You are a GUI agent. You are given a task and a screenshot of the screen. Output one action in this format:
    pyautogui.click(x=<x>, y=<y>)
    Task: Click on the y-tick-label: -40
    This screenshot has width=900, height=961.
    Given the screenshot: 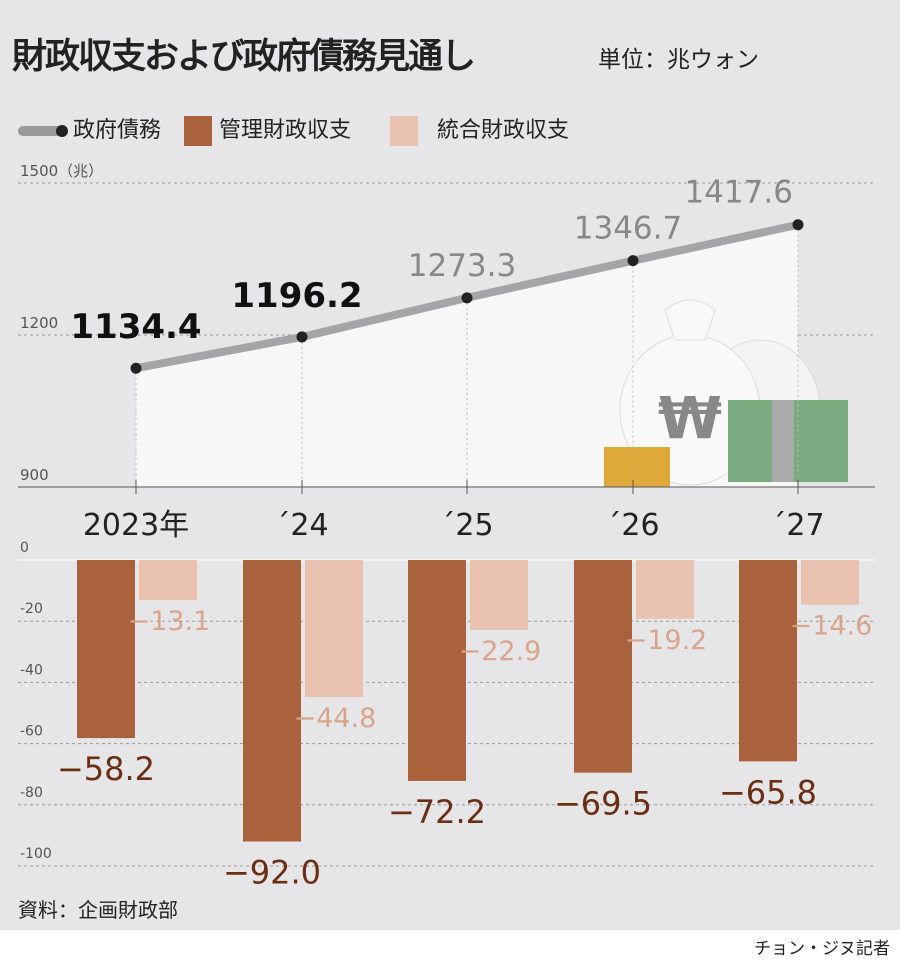 What is the action you would take?
    pyautogui.click(x=31, y=670)
    